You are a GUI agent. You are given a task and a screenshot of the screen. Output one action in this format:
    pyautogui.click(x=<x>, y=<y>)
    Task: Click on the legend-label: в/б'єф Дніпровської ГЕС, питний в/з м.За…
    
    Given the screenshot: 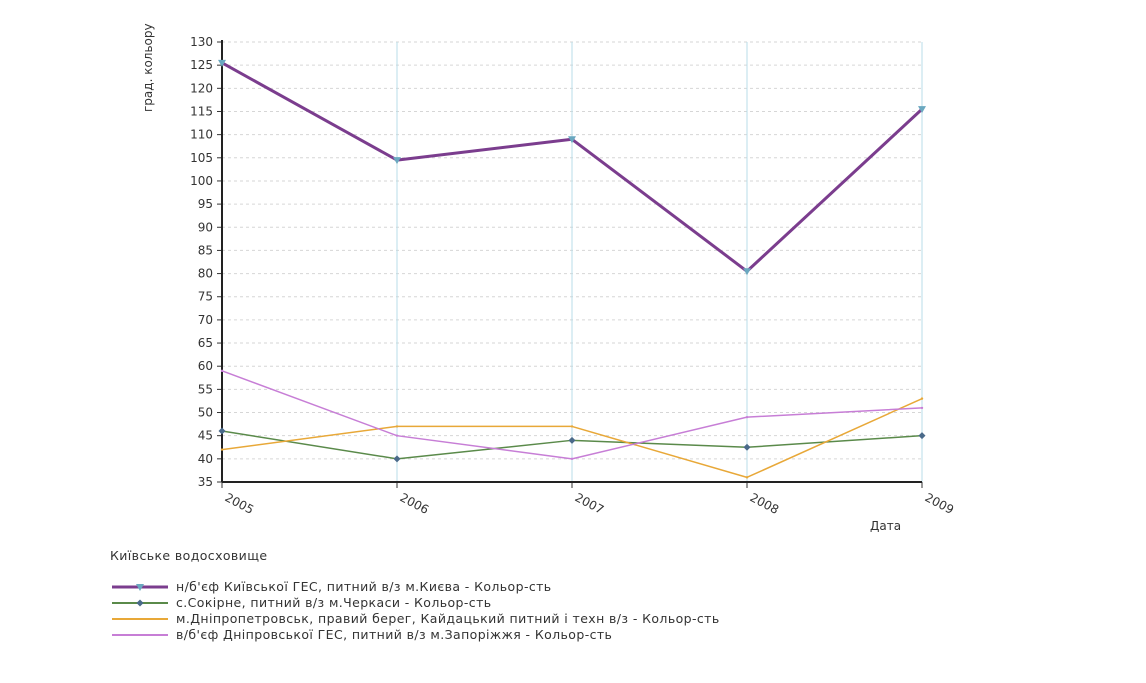 What is the action you would take?
    pyautogui.click(x=394, y=634)
    